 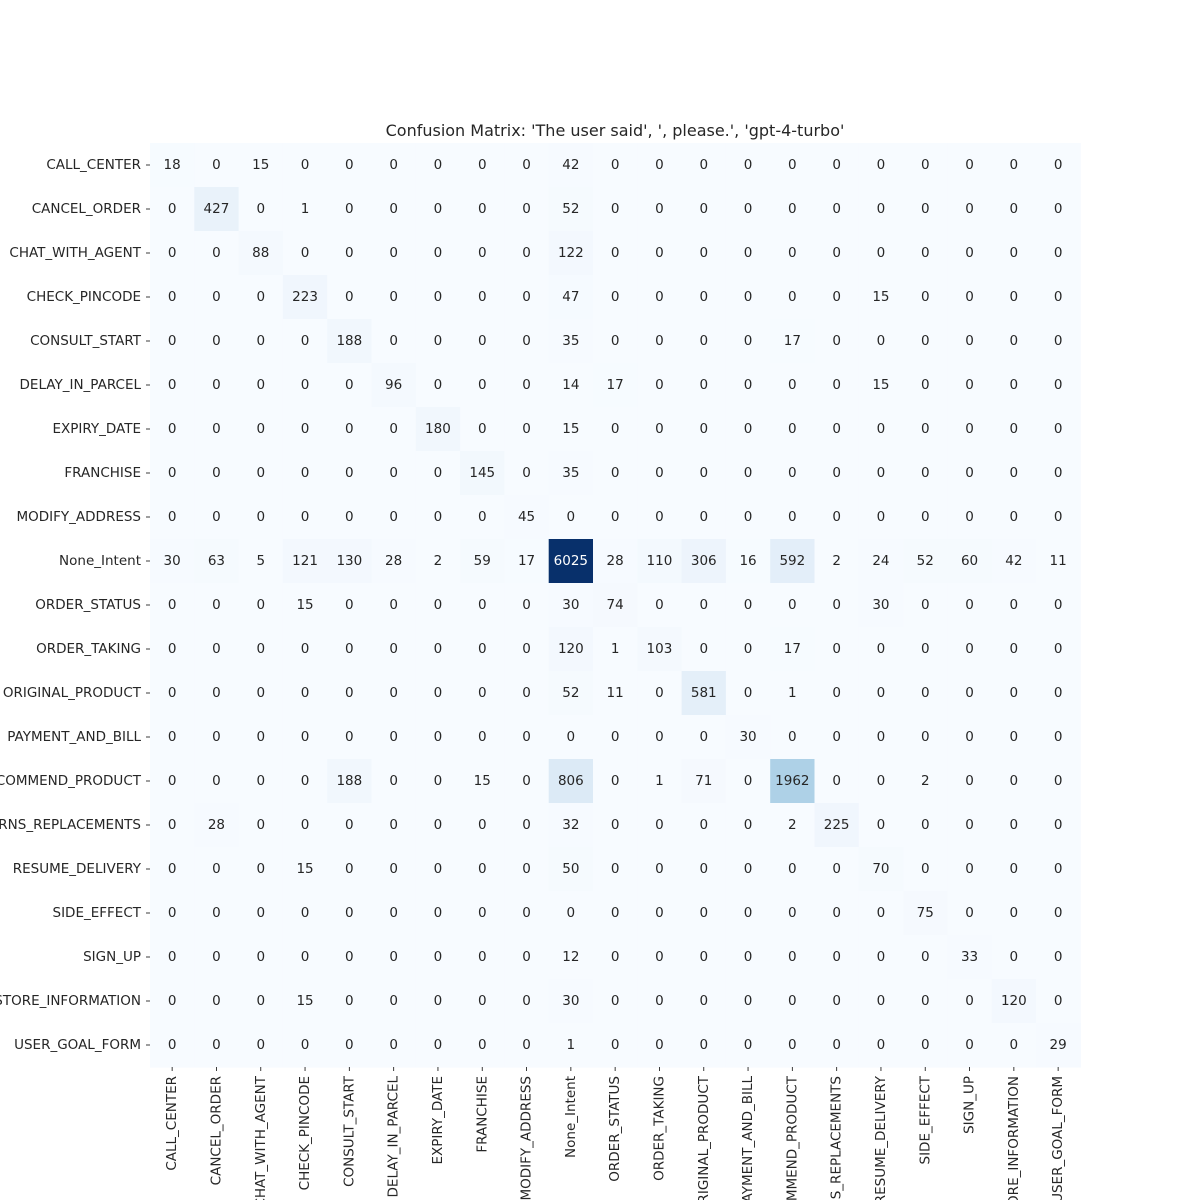 I want to click on x-tick-label: RECOMMEND_PRODUCT, so click(x=792, y=1137).